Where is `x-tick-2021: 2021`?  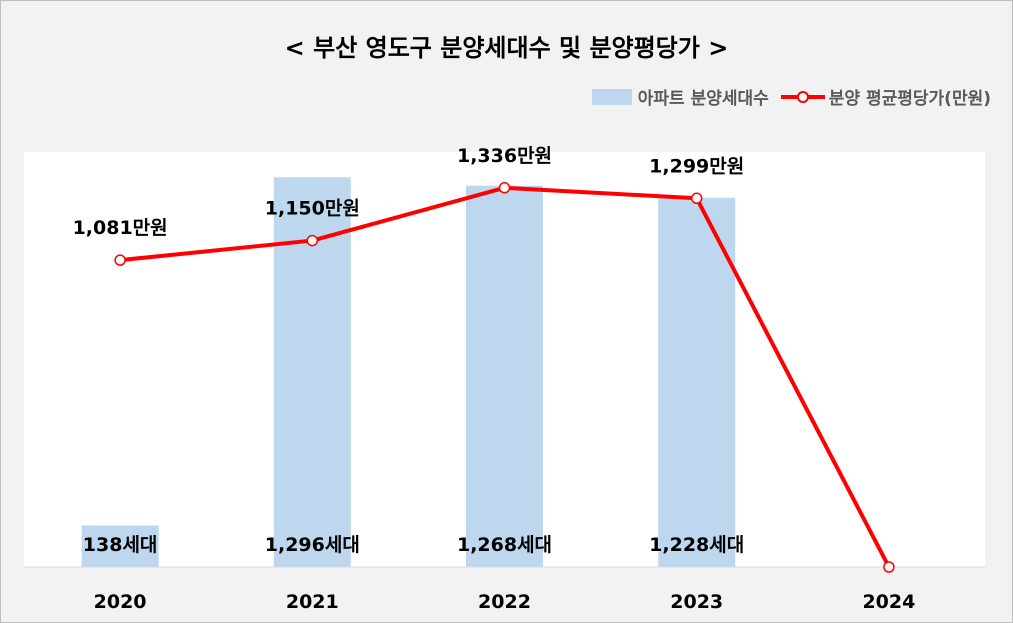
x-tick-2021: 2021 is located at coordinates (312, 602).